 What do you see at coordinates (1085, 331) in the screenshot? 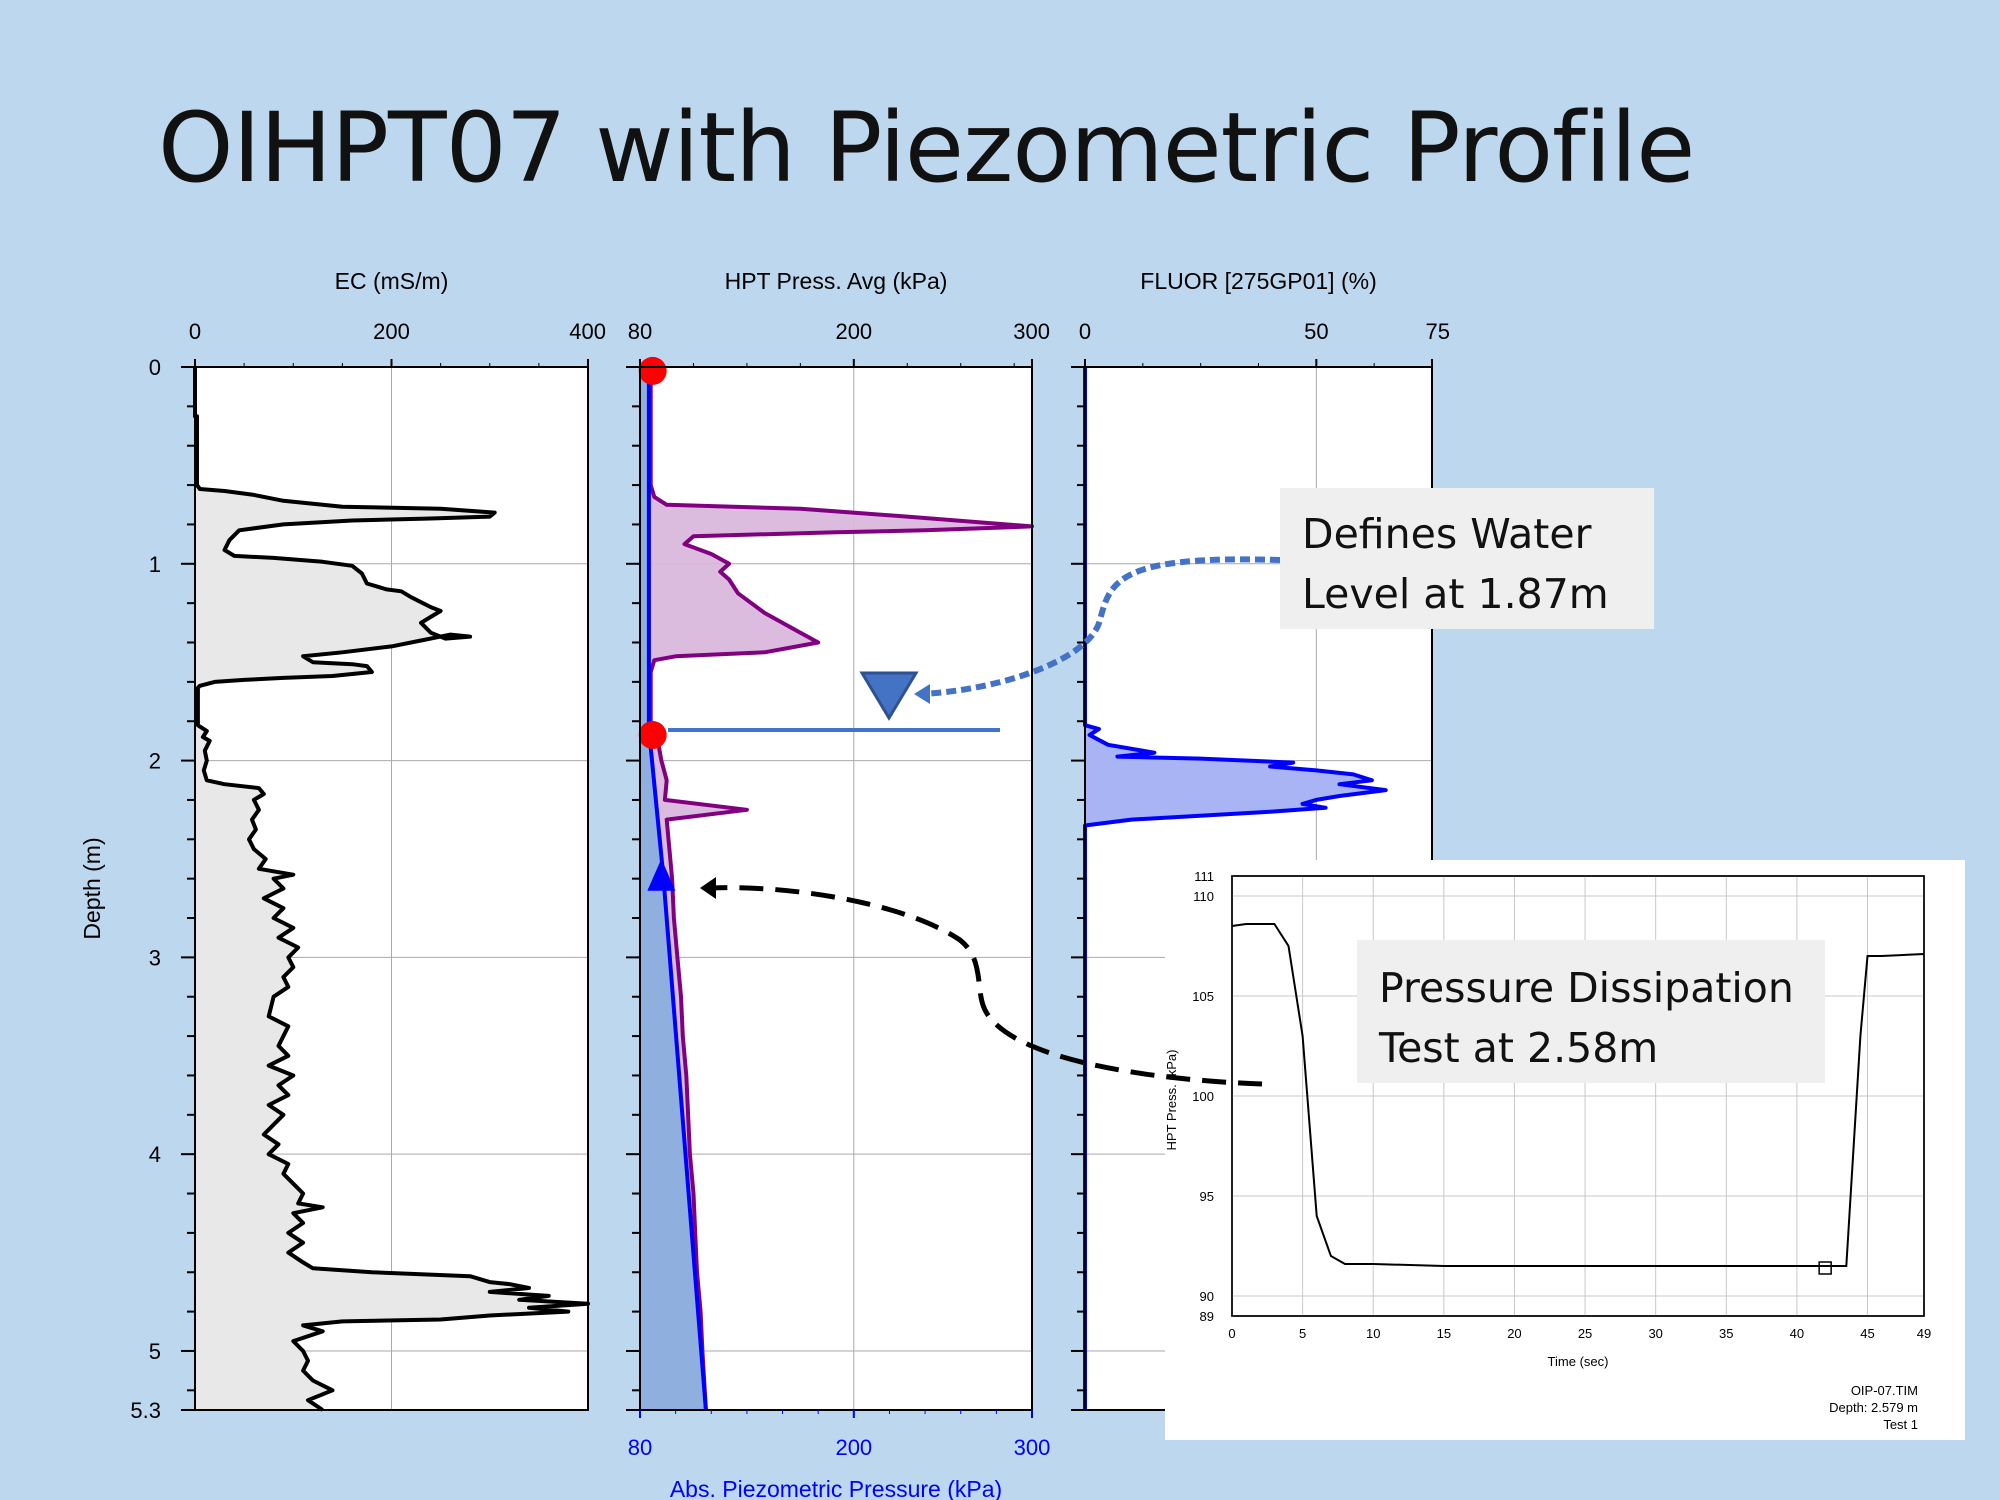
I see `fluor-xtick-label: 0` at bounding box center [1085, 331].